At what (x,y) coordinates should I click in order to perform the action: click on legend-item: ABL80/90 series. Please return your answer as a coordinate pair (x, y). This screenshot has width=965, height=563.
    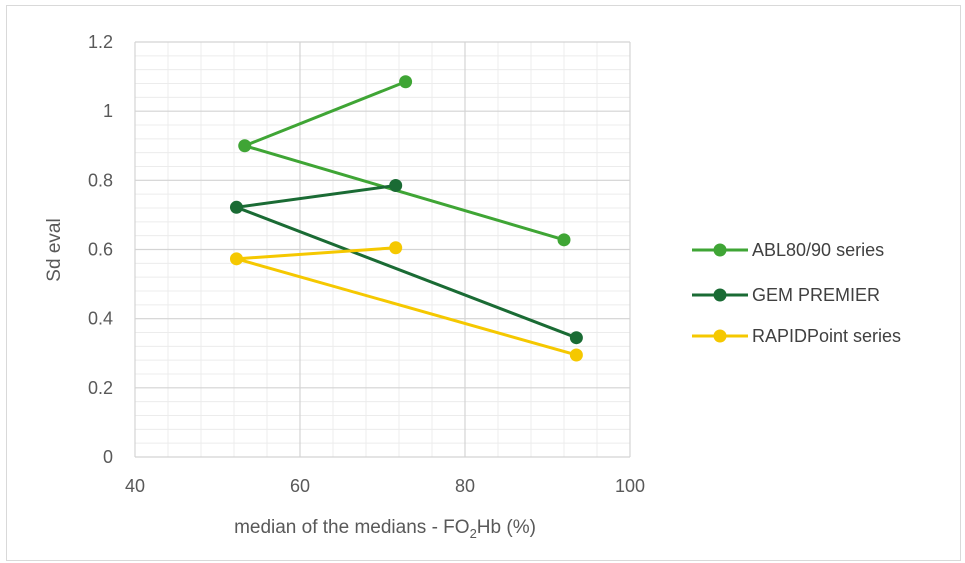
    Looking at the image, I should click on (788, 250).